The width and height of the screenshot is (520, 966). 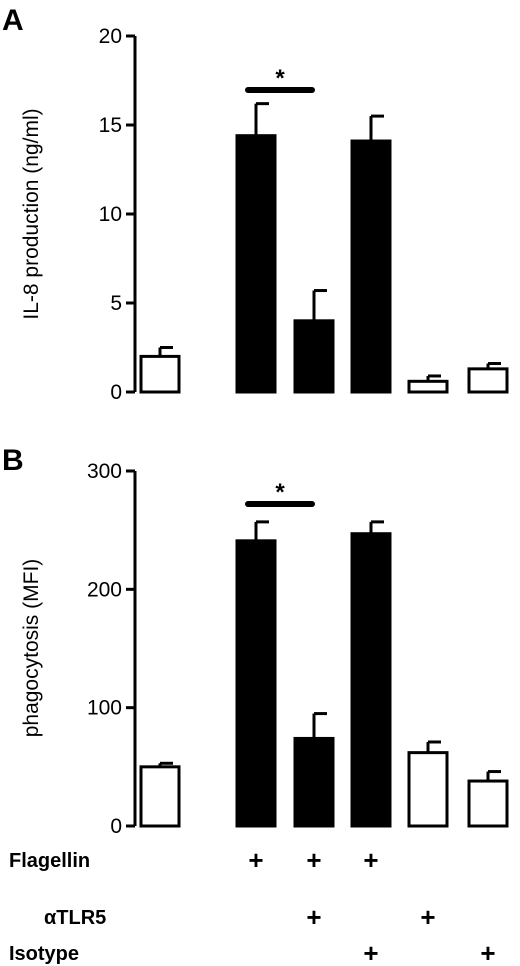 What do you see at coordinates (13, 20) in the screenshot?
I see `panel-letter: A` at bounding box center [13, 20].